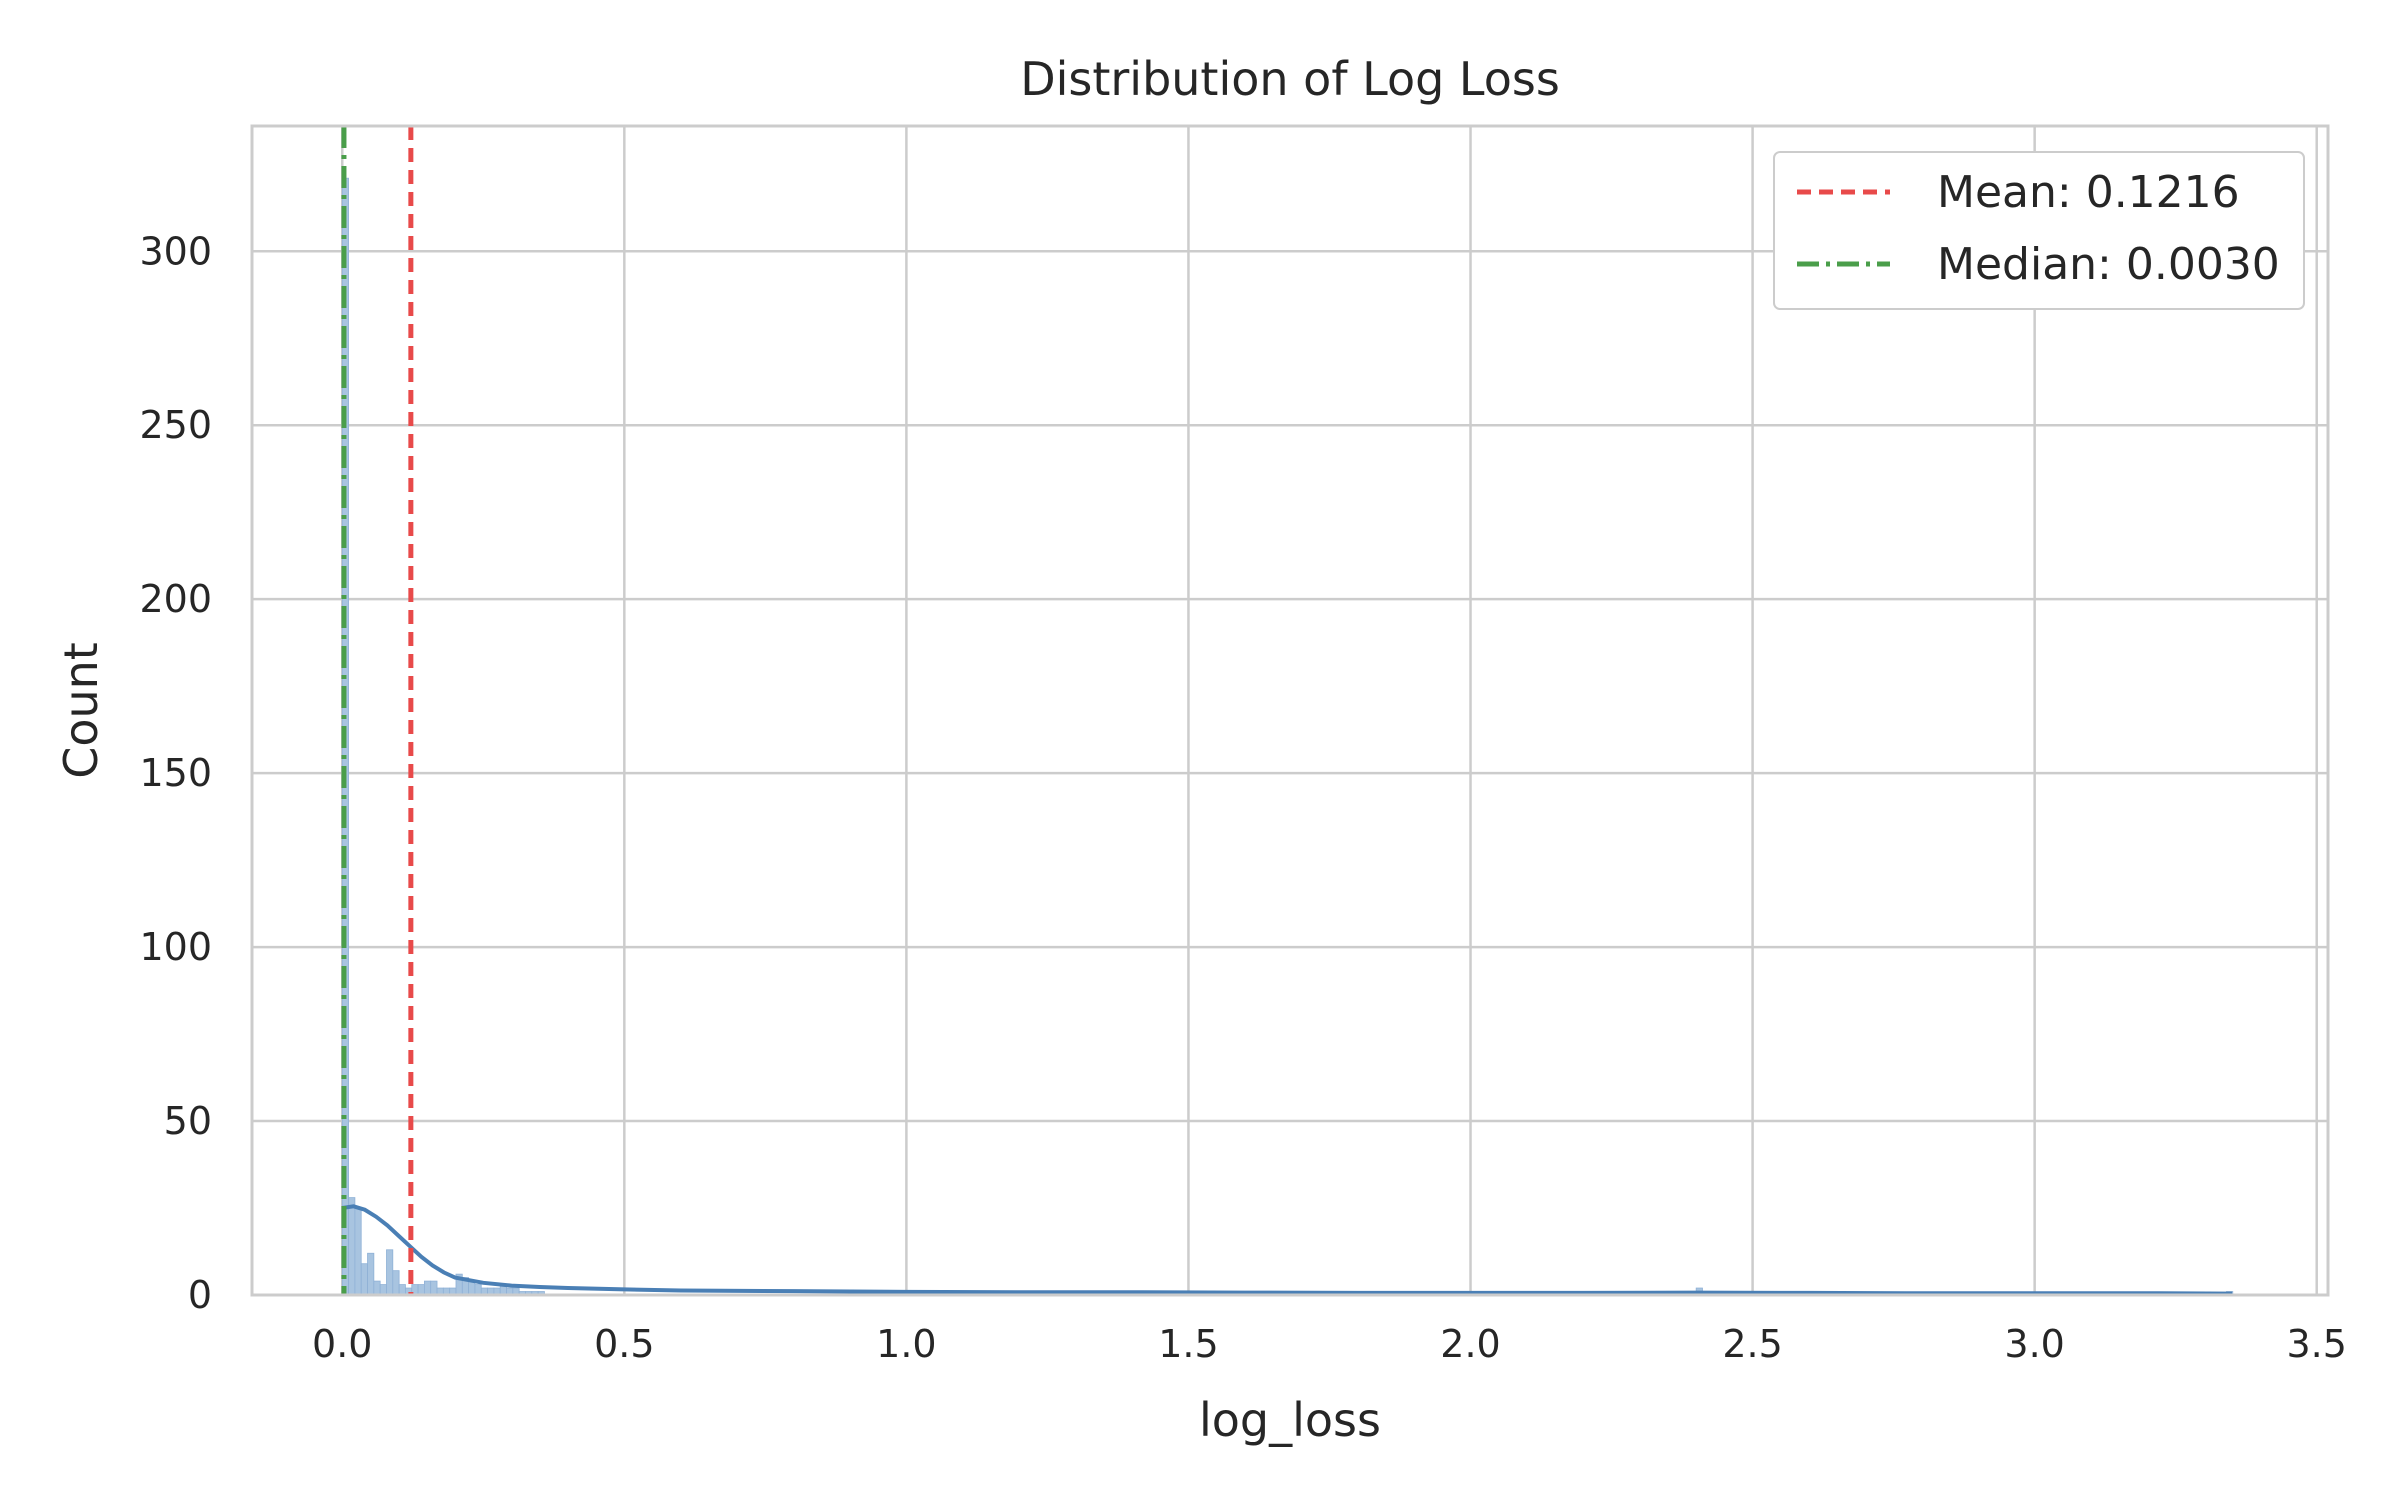  What do you see at coordinates (175, 947) in the screenshot?
I see `y-tick-label: 100` at bounding box center [175, 947].